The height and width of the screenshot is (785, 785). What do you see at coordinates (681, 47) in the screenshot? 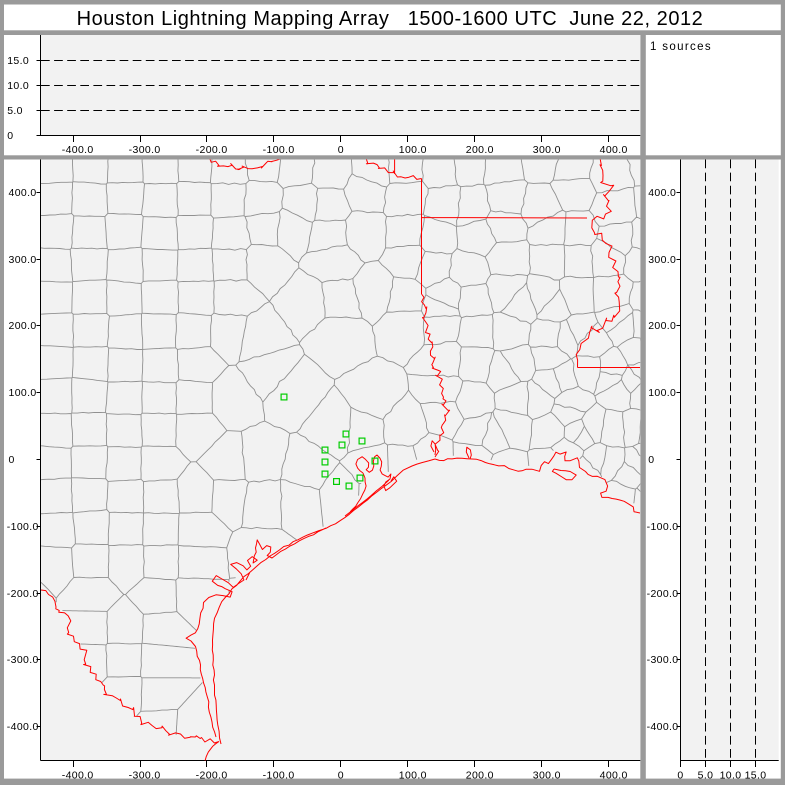
I see `svg-text: 1 sources` at bounding box center [681, 47].